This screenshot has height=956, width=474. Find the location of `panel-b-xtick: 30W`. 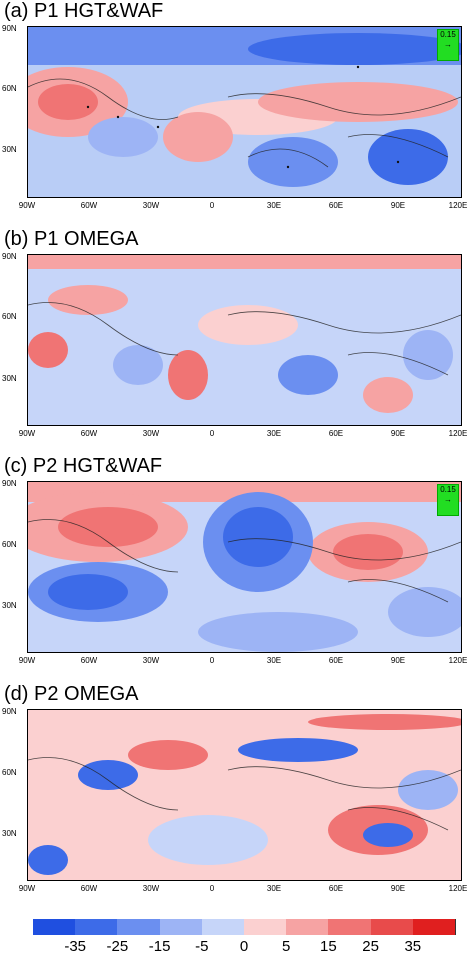

panel-b-xtick: 30W is located at coordinates (151, 433).